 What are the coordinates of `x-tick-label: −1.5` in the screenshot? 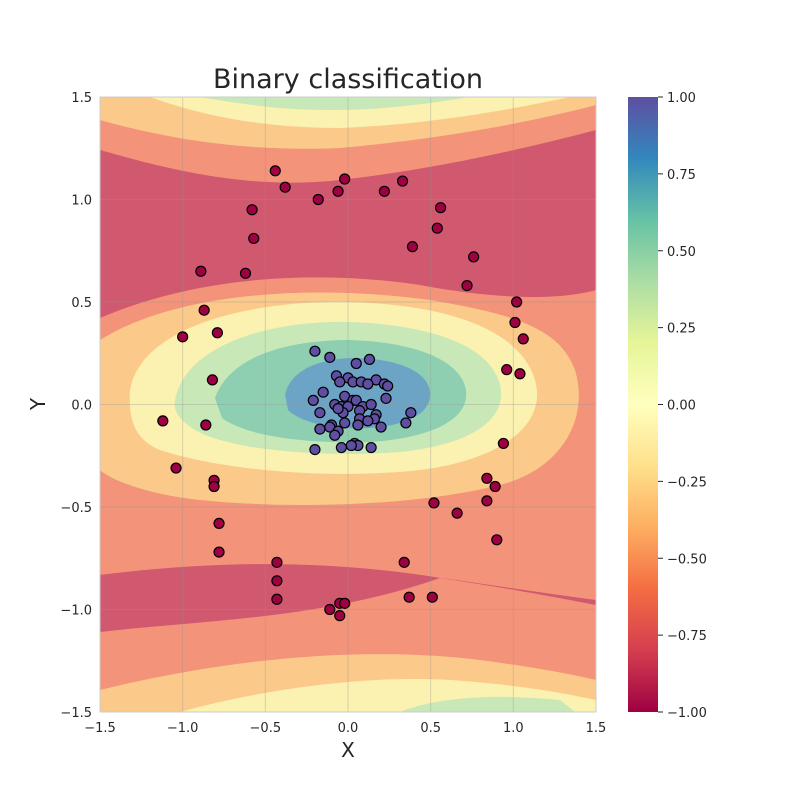 It's located at (100, 728).